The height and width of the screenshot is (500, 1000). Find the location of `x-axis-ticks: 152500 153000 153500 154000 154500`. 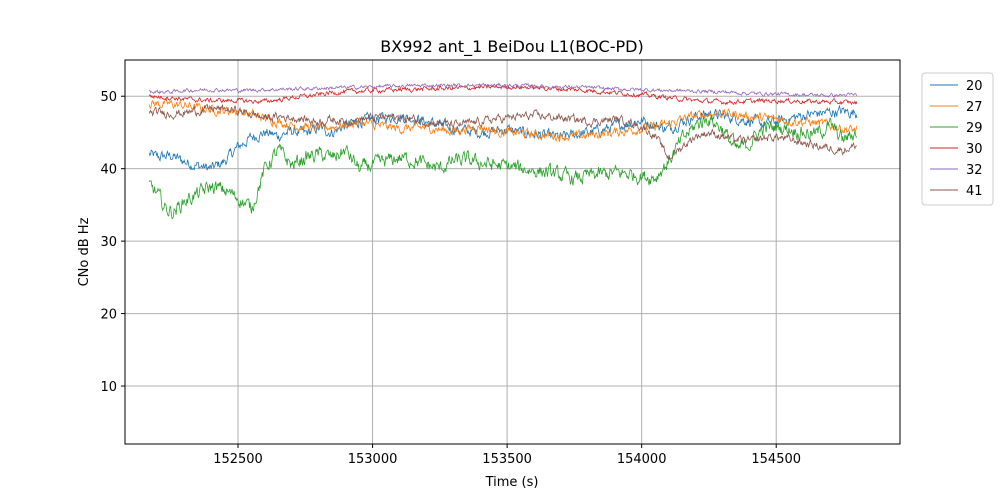

x-axis-ticks: 152500 153000 153500 154000 154500 is located at coordinates (507, 455).